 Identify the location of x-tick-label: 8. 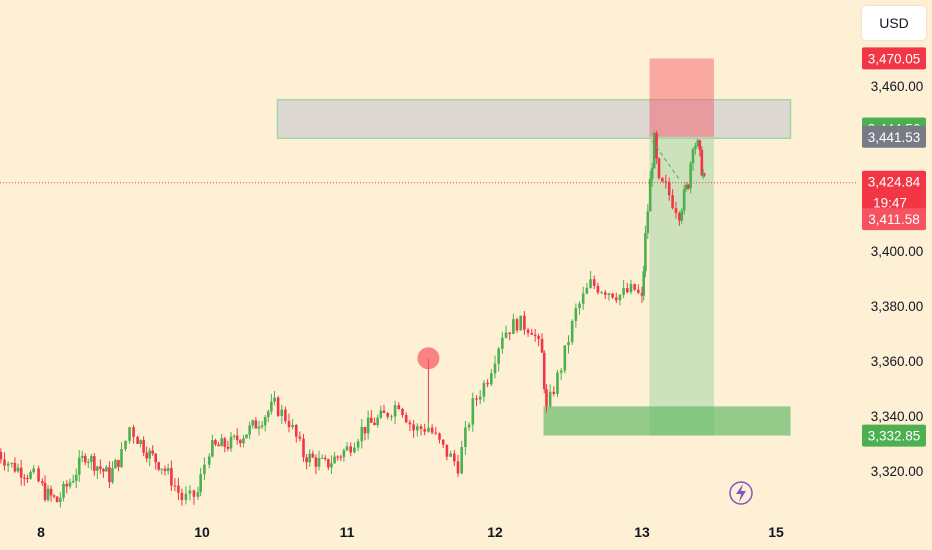
(41, 532).